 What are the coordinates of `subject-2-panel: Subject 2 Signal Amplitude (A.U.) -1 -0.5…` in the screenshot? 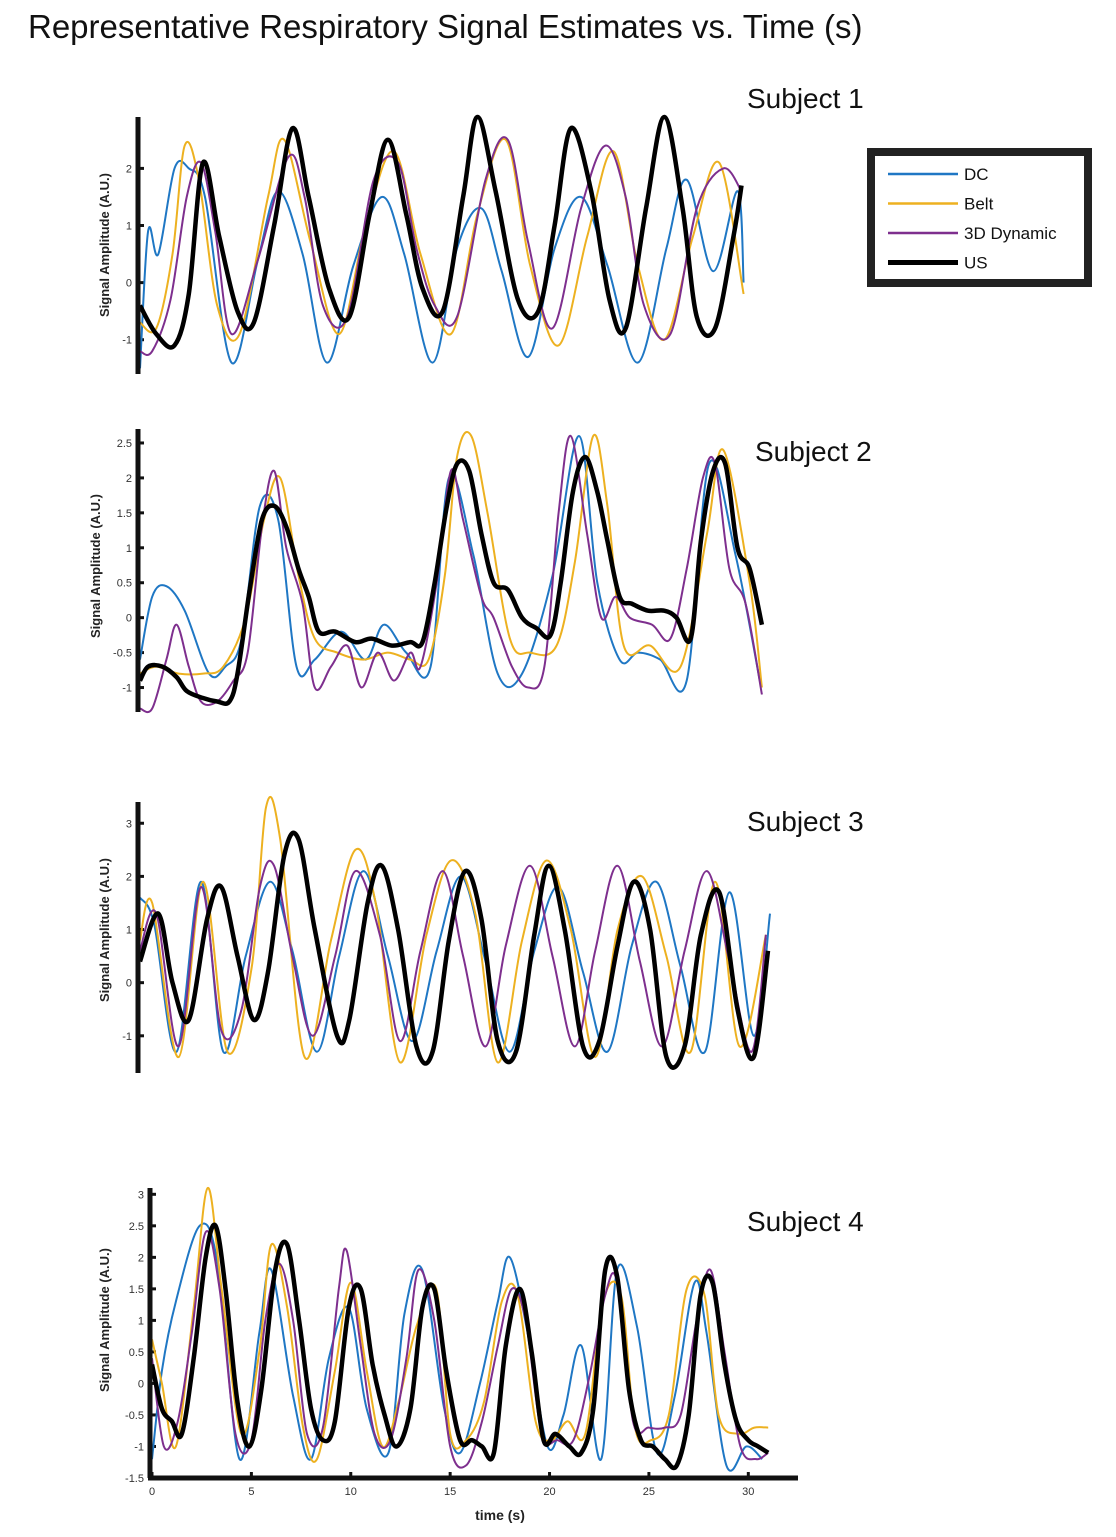 It's located at (480, 571).